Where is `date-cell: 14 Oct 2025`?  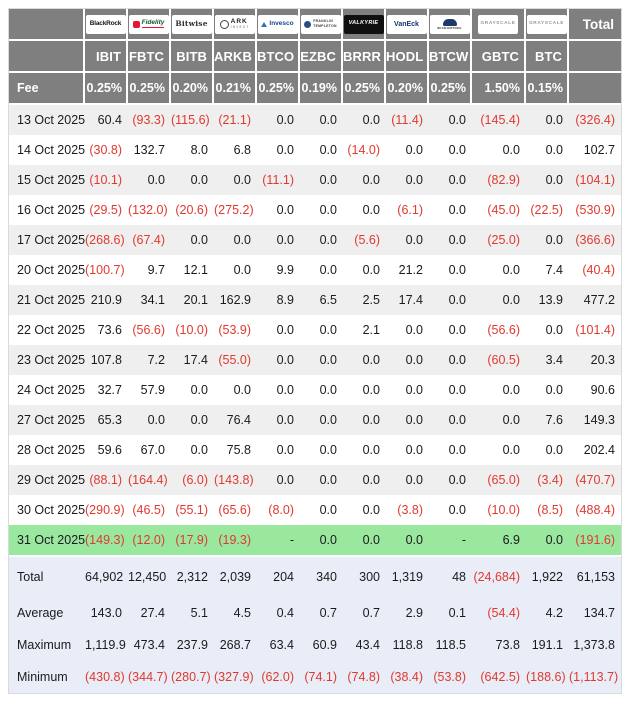
date-cell: 14 Oct 2025 is located at coordinates (47, 150).